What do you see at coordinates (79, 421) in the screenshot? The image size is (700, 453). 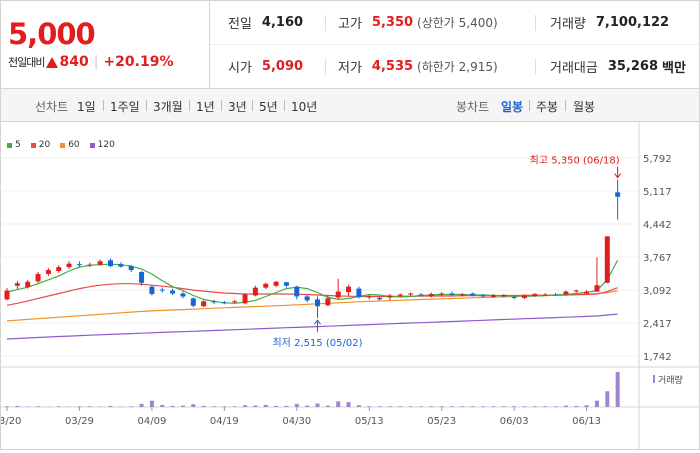 I see `x-tick-label: 03/29` at bounding box center [79, 421].